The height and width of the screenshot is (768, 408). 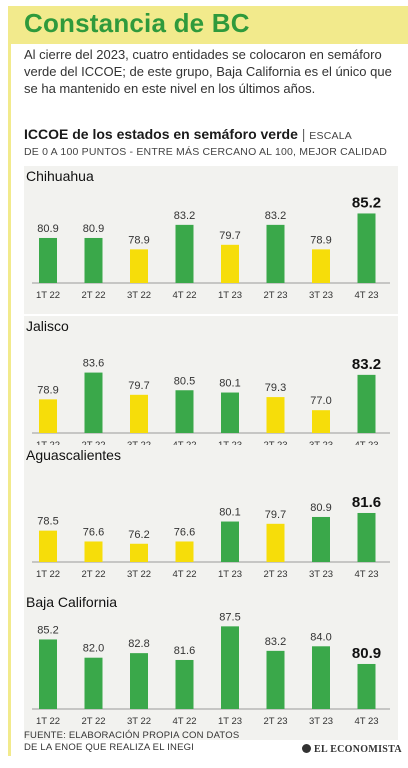 I want to click on publisher-logo-text: EL ECONOMISTA, so click(x=358, y=749).